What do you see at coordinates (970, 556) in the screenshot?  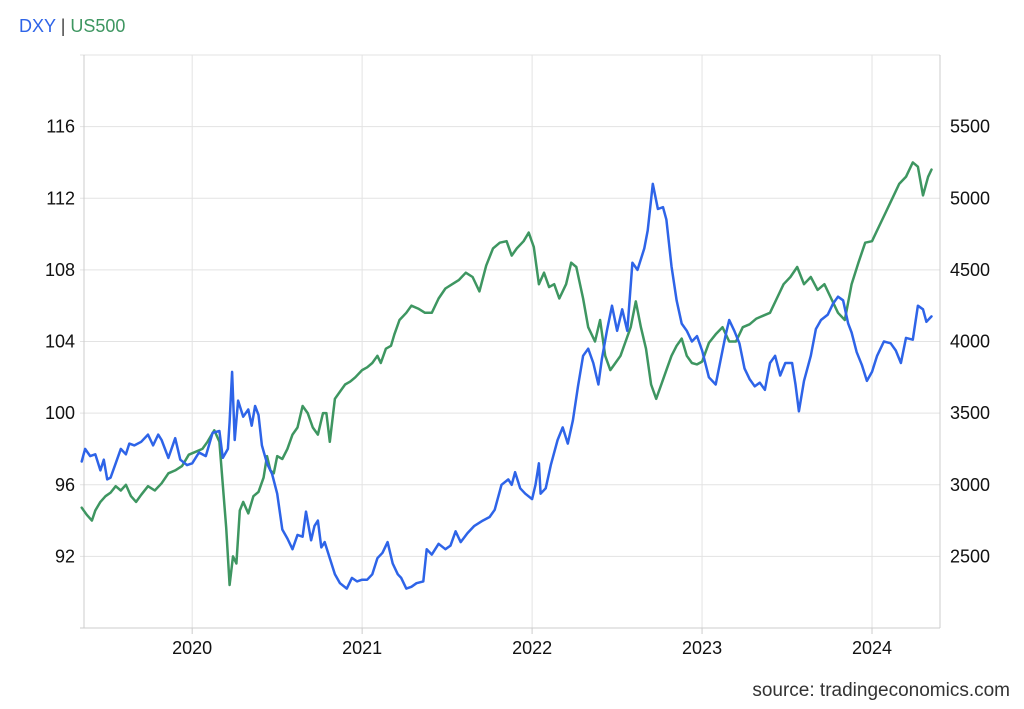 I see `y-right-tick-label: 2500` at bounding box center [970, 556].